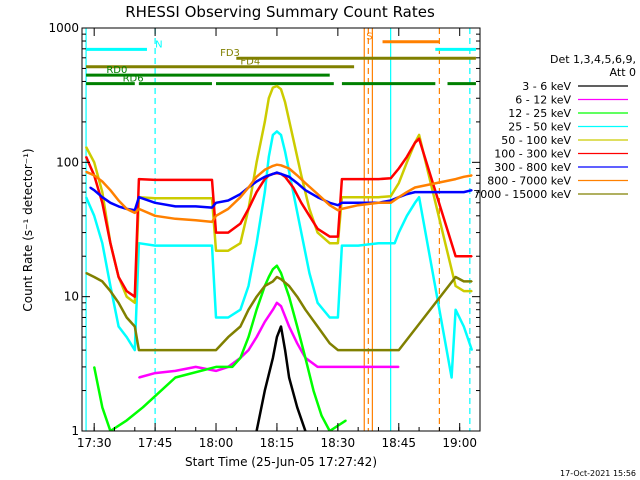  I want to click on y-tick-label: 10, so click(71, 297).